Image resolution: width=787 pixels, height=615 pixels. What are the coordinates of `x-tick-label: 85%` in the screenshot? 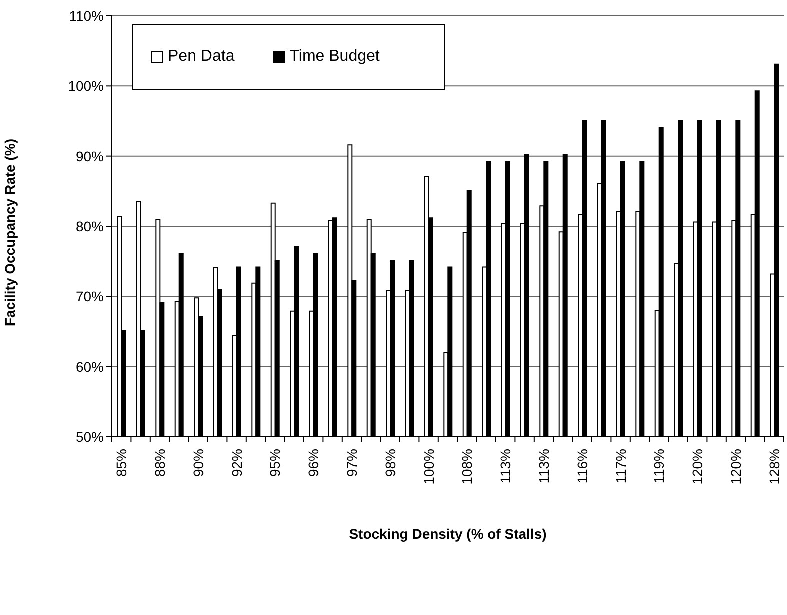 It's located at (122, 463).